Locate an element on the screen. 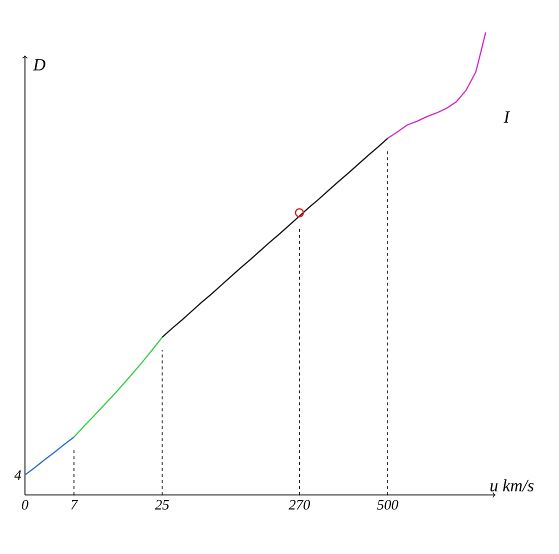 This screenshot has width=559, height=554. annotation: 4 is located at coordinates (18, 475).